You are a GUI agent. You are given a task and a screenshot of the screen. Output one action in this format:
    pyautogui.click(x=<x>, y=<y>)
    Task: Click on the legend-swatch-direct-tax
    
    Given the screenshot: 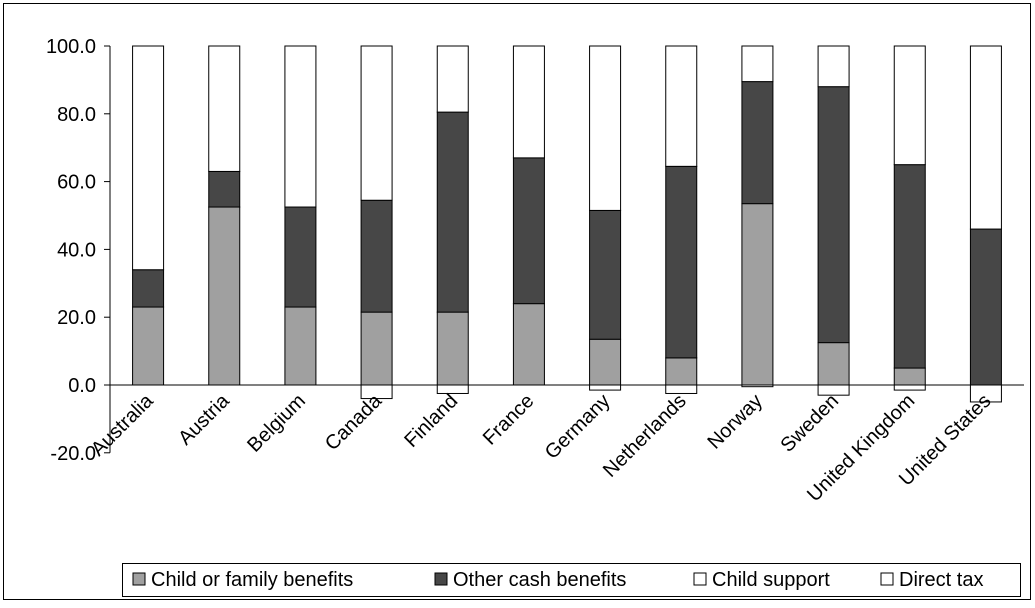 What is the action you would take?
    pyautogui.click(x=887, y=579)
    